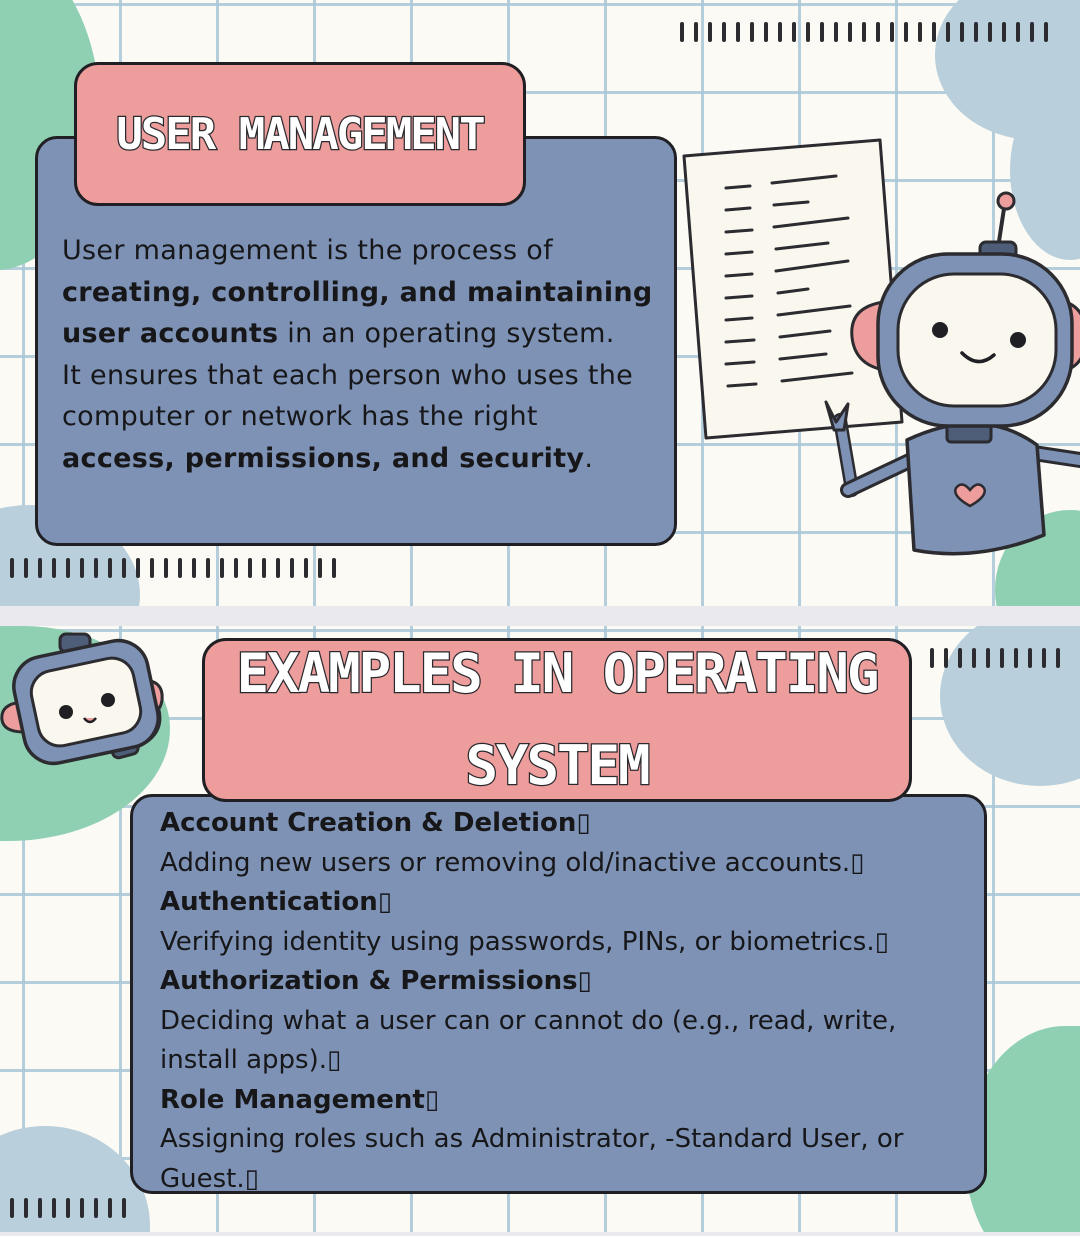  I want to click on example-heading-1: Account Creation & Deletion▯, so click(375, 823).